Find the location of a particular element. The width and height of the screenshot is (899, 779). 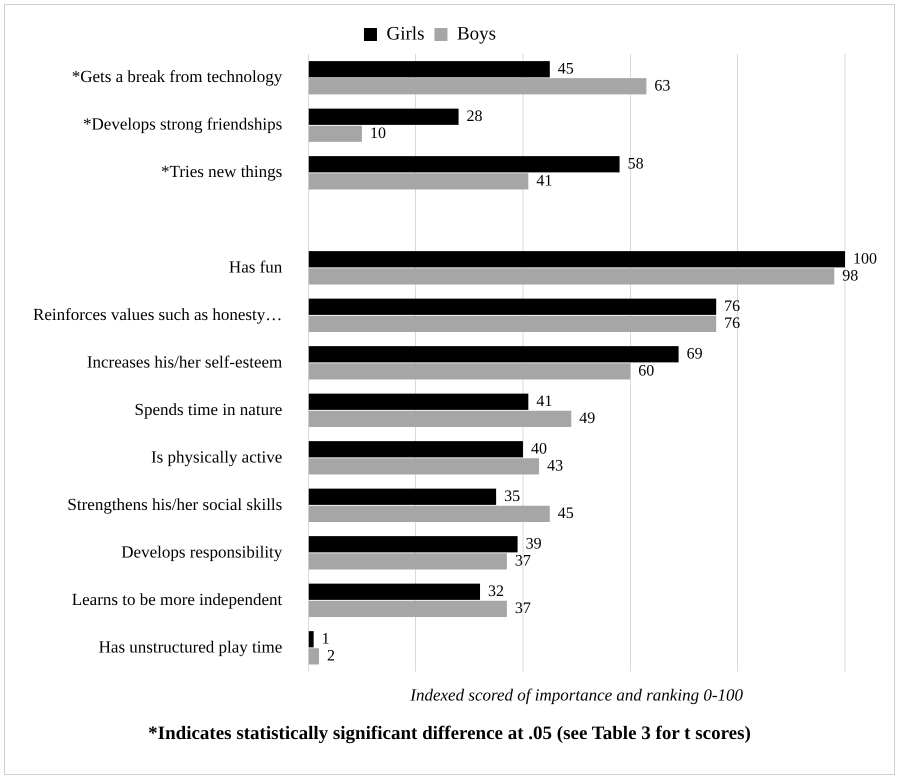

data-label: 43 is located at coordinates (555, 466).